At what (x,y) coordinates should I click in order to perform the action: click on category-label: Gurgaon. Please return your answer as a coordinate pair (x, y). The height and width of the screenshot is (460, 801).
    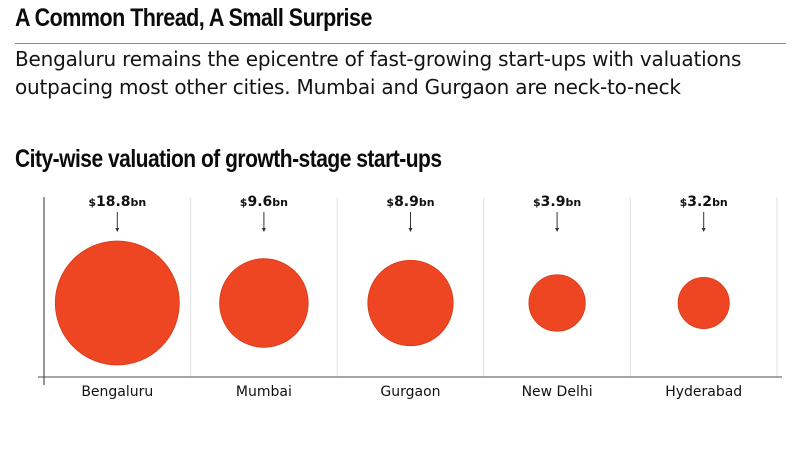
    Looking at the image, I should click on (410, 392).